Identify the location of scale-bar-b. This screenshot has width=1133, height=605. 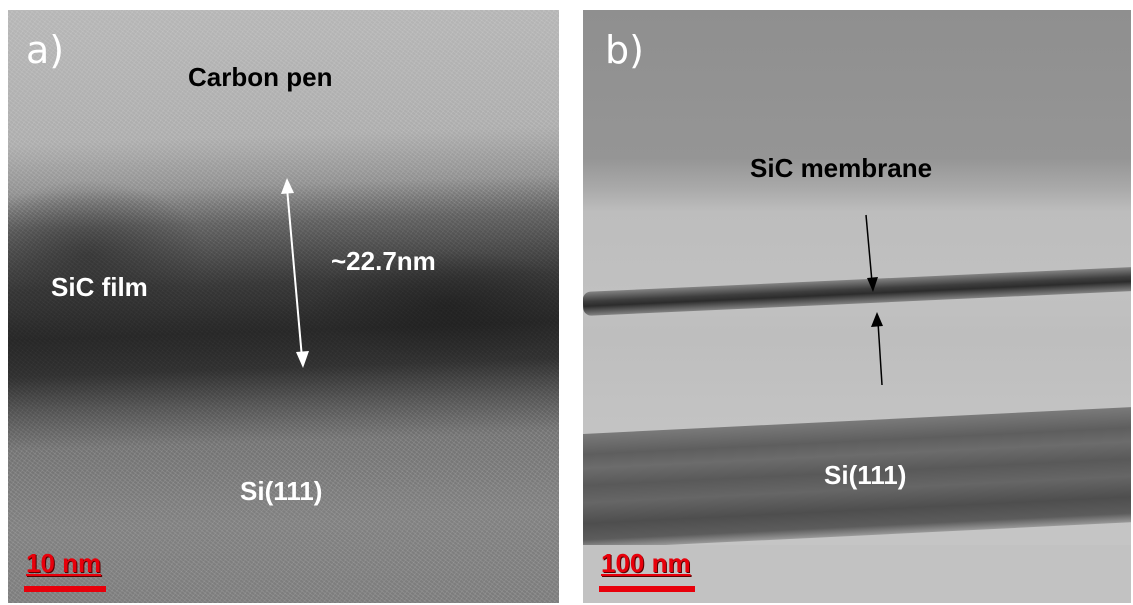
(647, 589).